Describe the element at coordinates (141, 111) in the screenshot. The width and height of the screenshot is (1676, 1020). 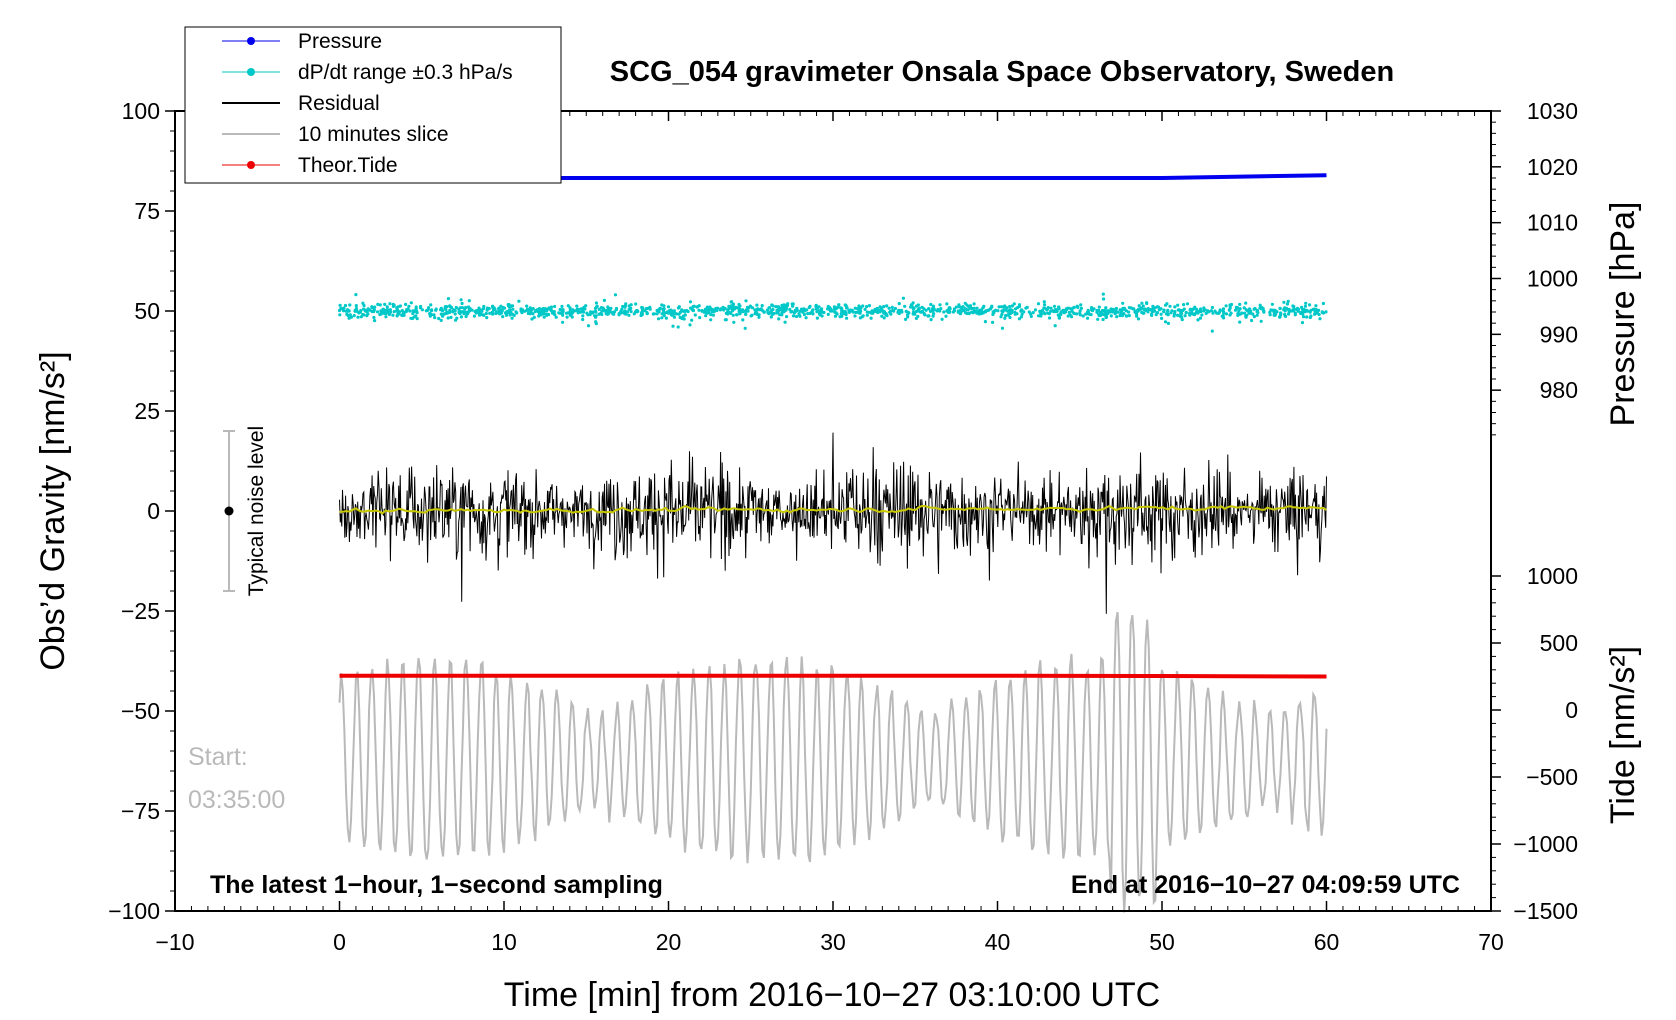
I see `y-left-tick-label: 100` at that location.